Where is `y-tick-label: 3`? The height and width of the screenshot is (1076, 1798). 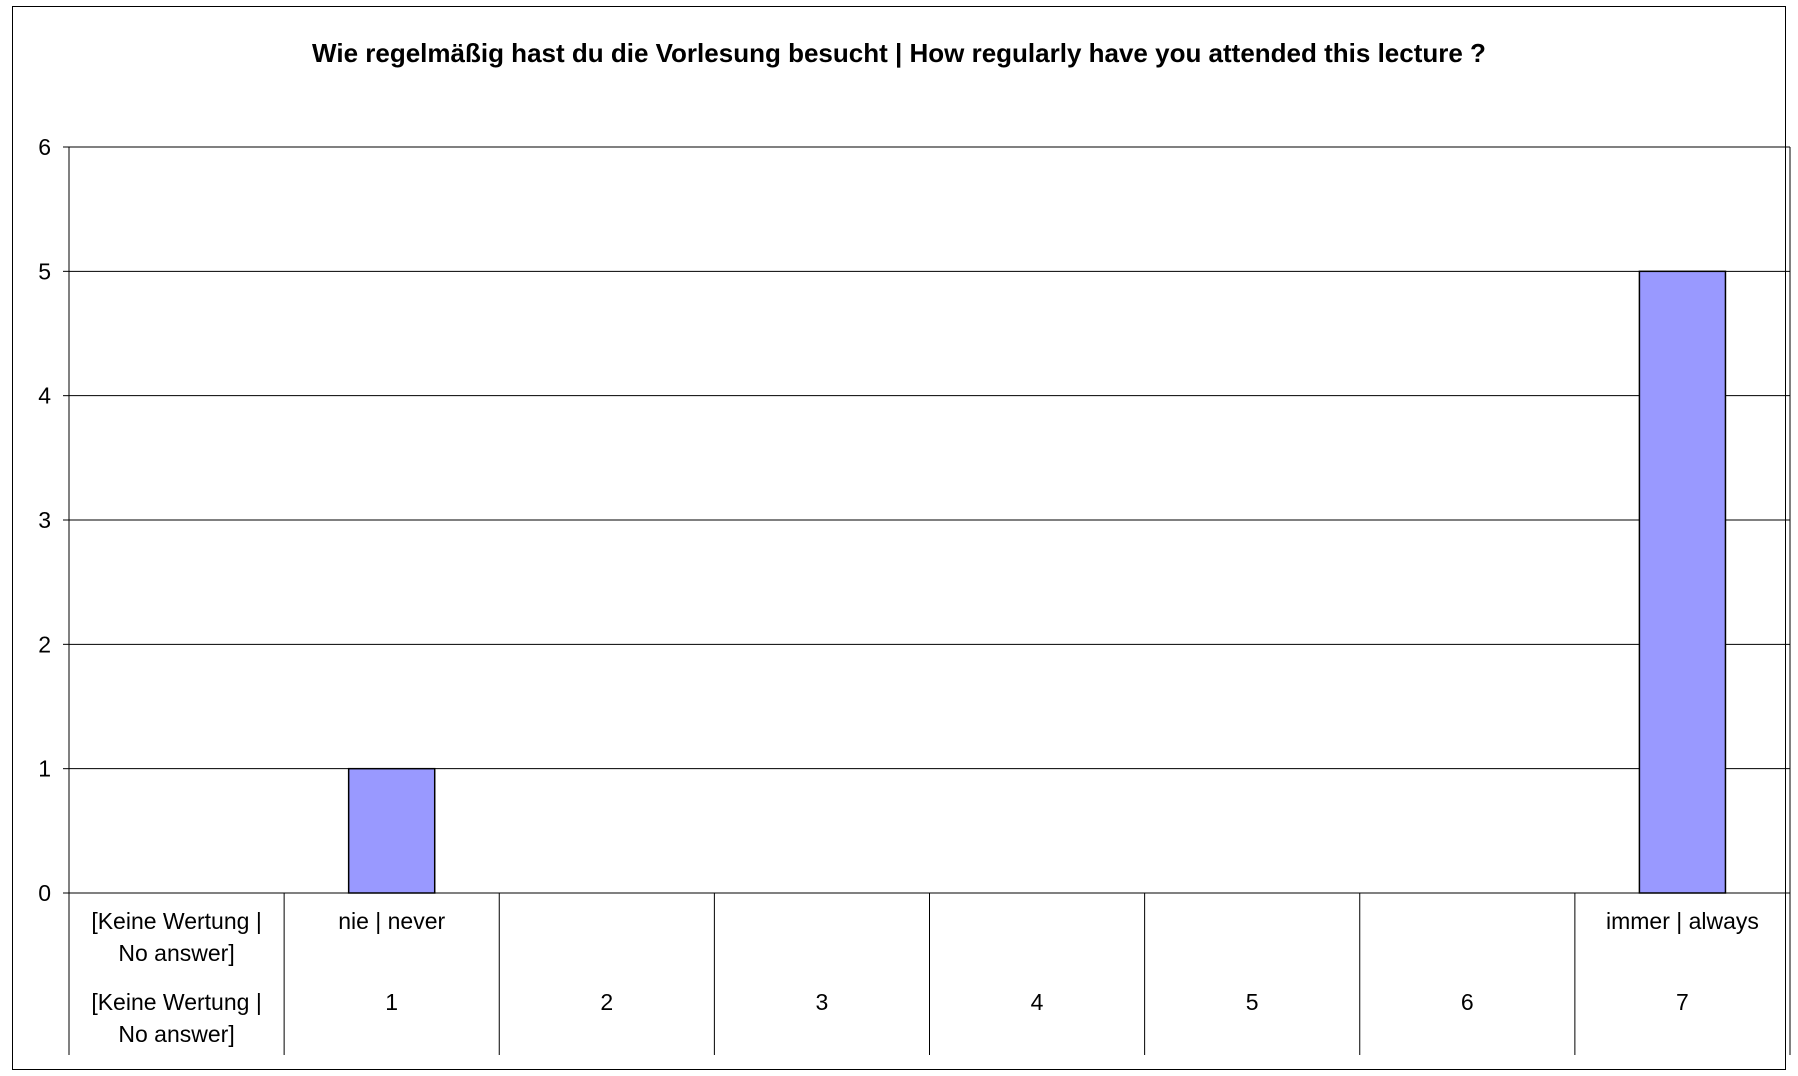
y-tick-label: 3 is located at coordinates (44, 520).